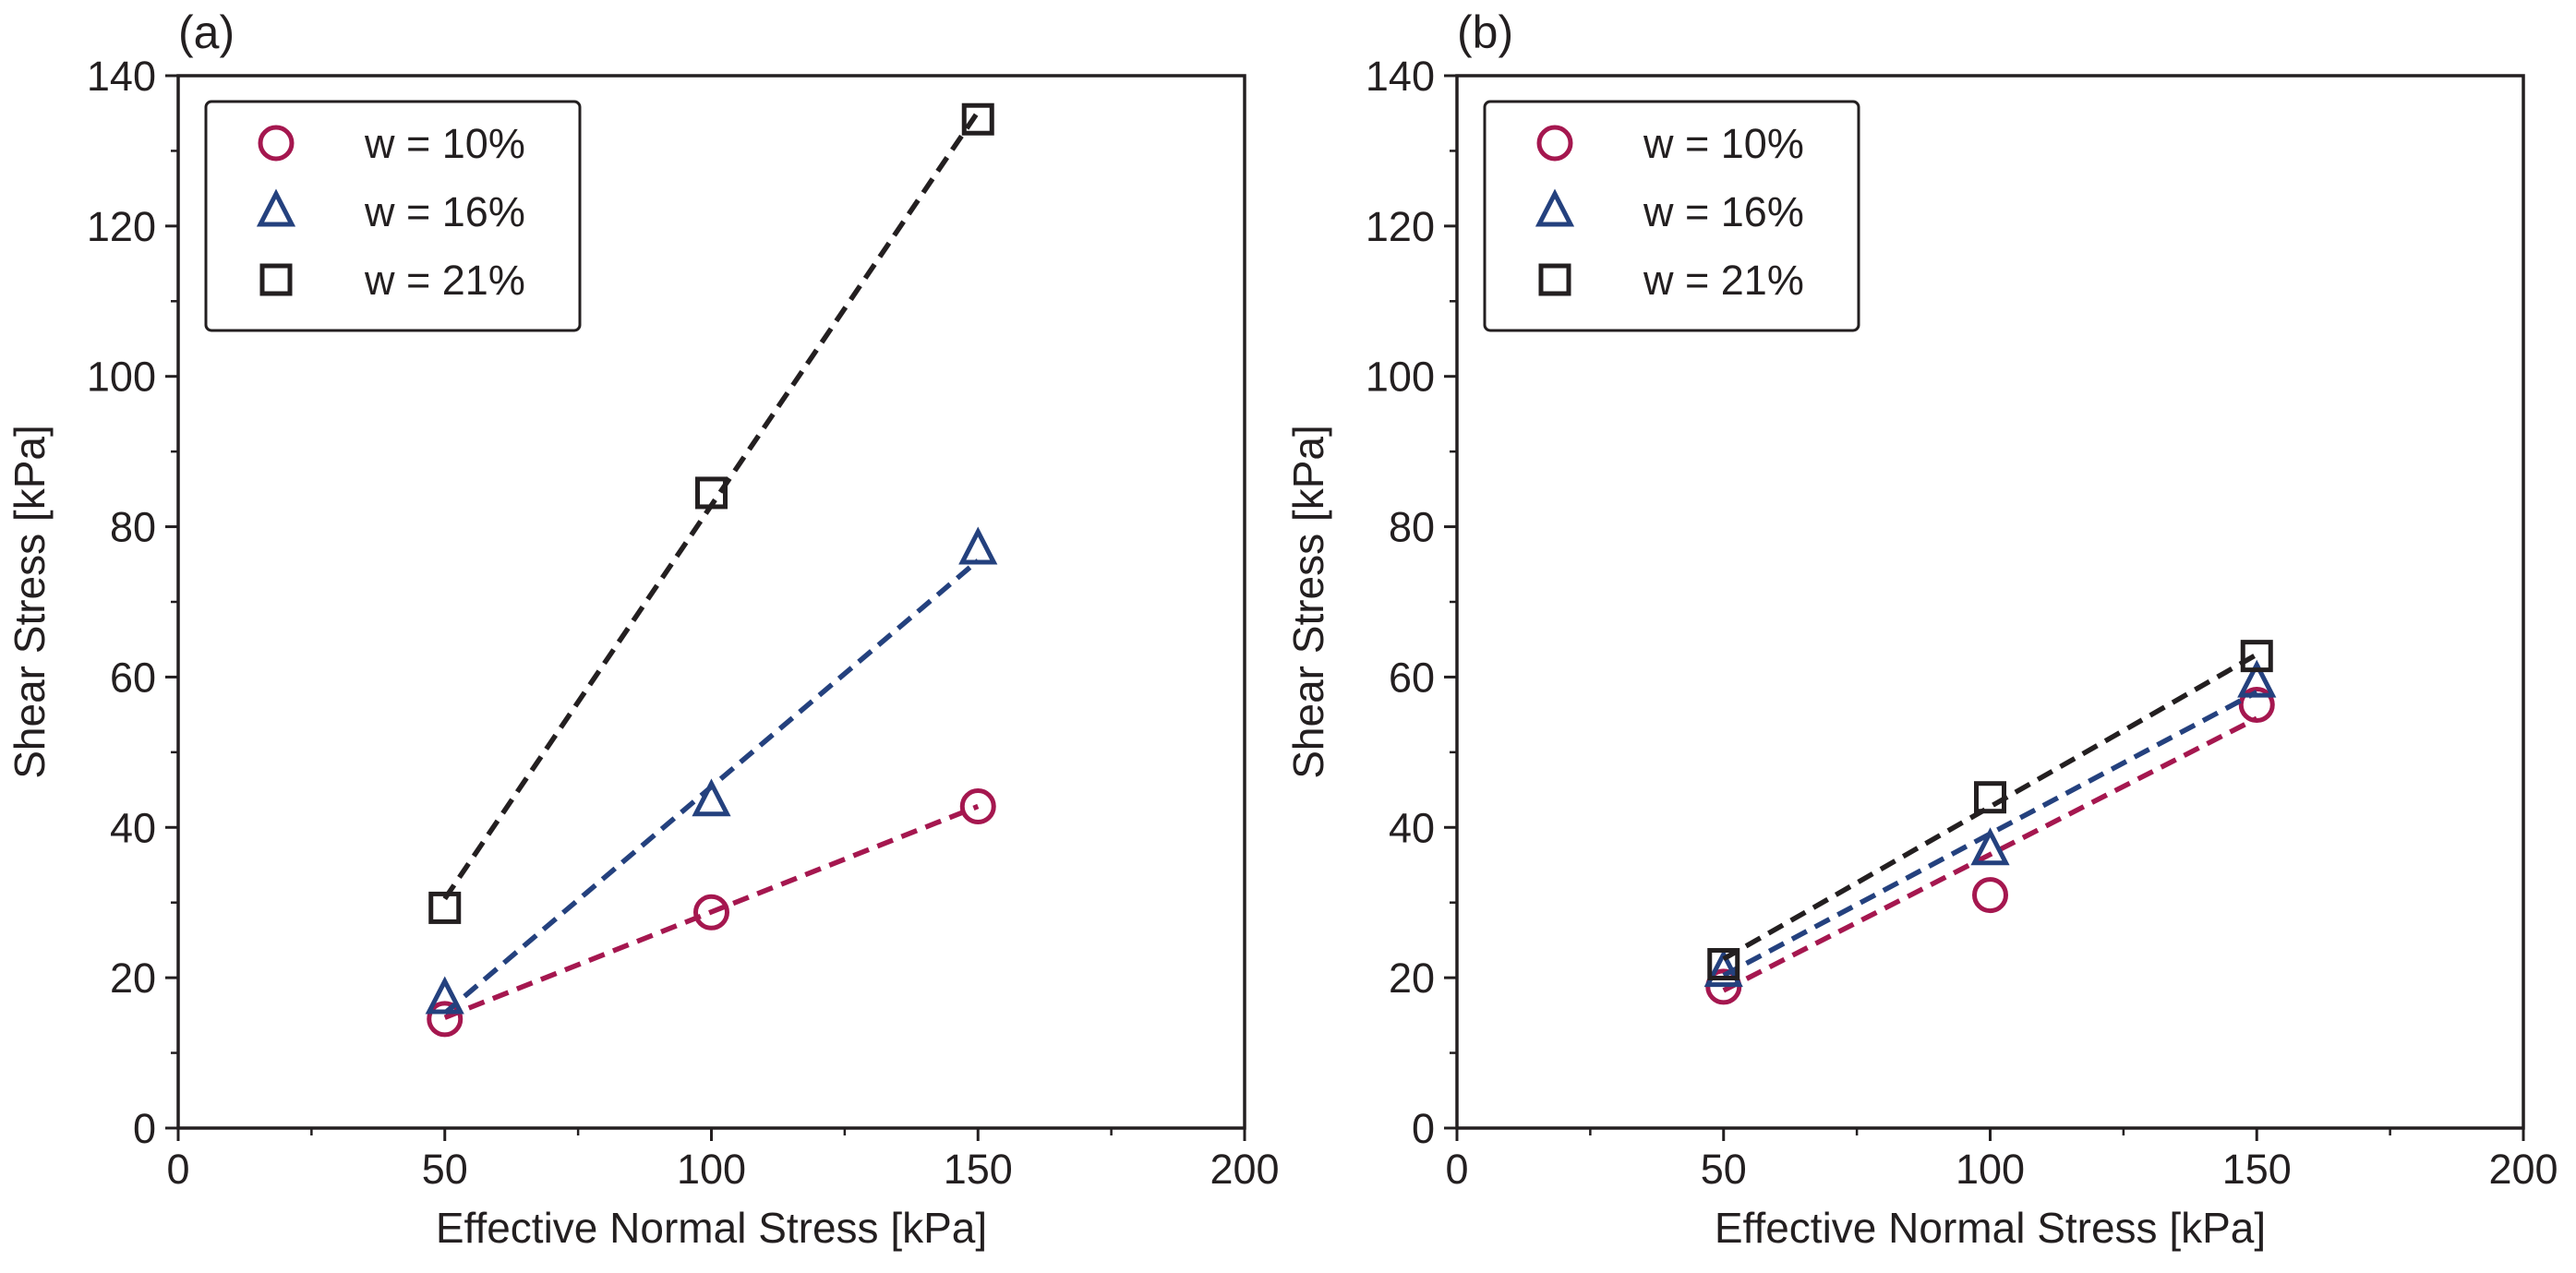 The height and width of the screenshot is (1273, 2576). I want to click on fit-line-w21, so click(1990, 807).